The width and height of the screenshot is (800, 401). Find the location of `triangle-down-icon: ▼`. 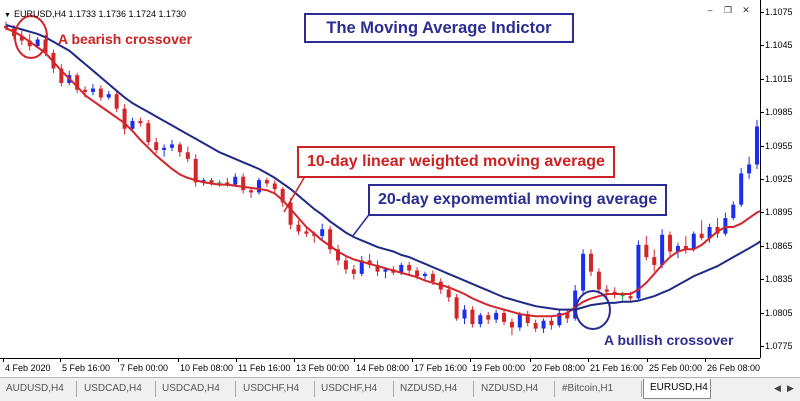

triangle-down-icon: ▼ is located at coordinates (7, 15).